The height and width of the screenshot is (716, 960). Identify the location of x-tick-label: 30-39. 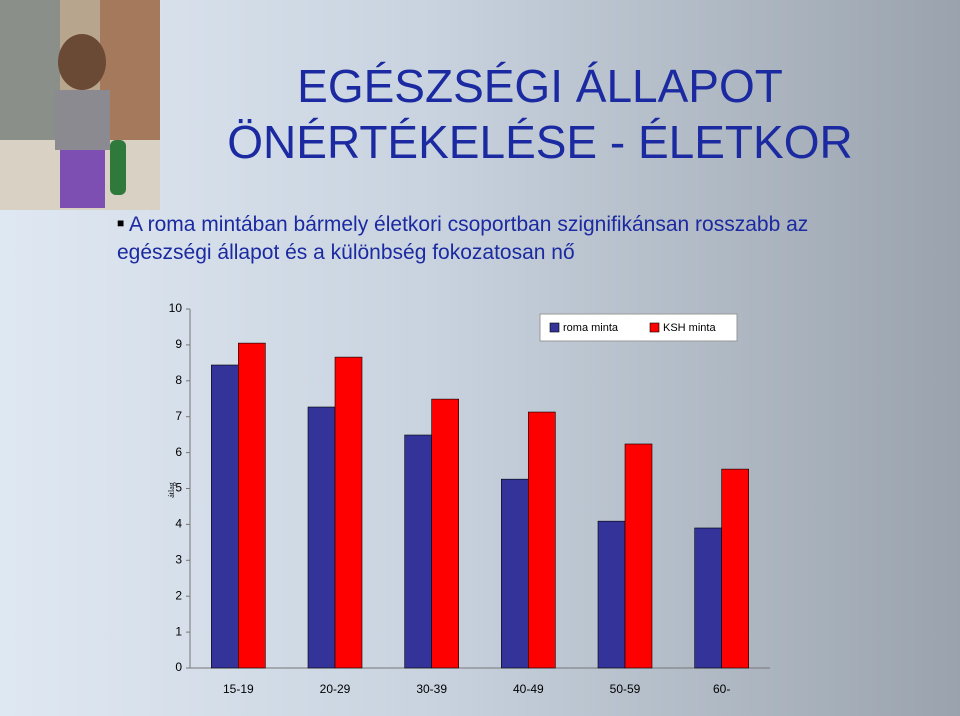
(431, 689).